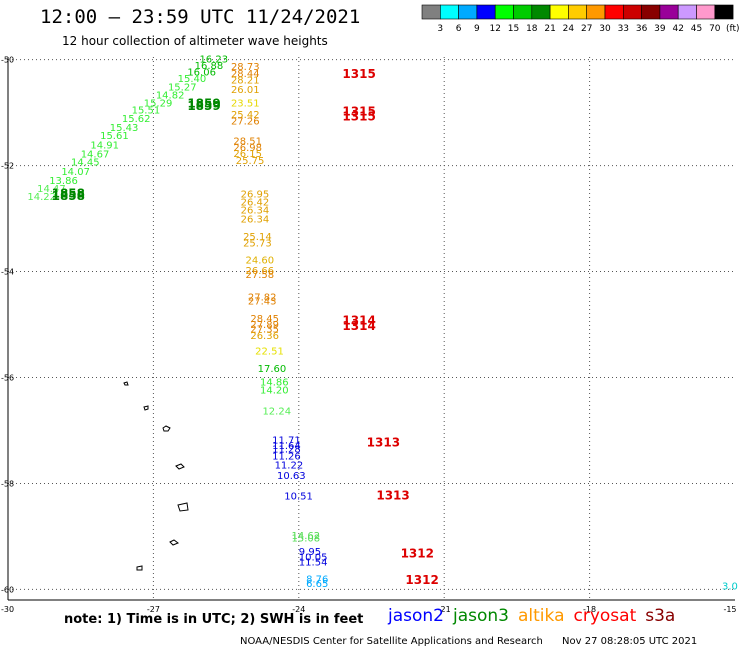 Image resolution: width=740 pixels, height=650 pixels. Describe the element at coordinates (317, 580) in the screenshot. I see `wave-height-label: 8.76` at that location.